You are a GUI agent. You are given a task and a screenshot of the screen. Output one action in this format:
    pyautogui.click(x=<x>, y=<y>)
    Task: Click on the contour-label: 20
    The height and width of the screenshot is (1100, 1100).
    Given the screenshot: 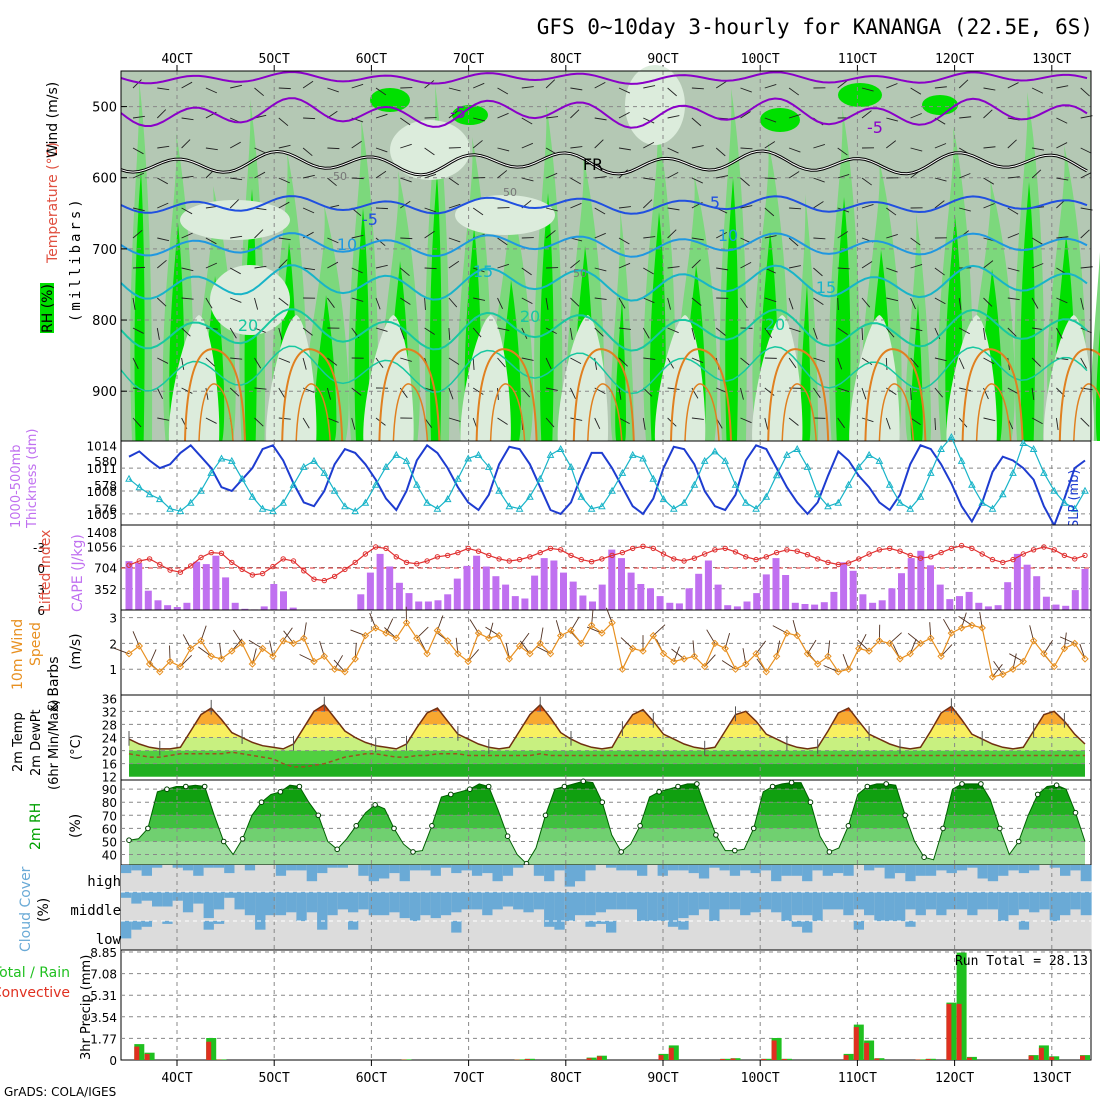 What is the action you would take?
    pyautogui.click(x=530, y=316)
    